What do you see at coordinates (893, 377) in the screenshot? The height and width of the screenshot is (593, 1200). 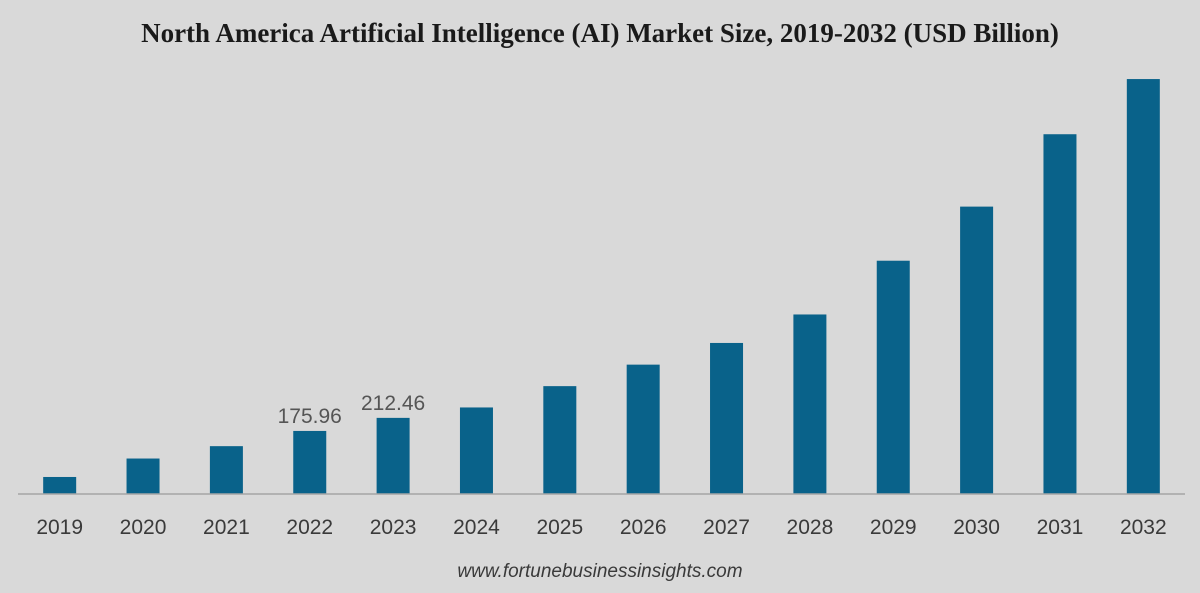 I see `bar-2029` at bounding box center [893, 377].